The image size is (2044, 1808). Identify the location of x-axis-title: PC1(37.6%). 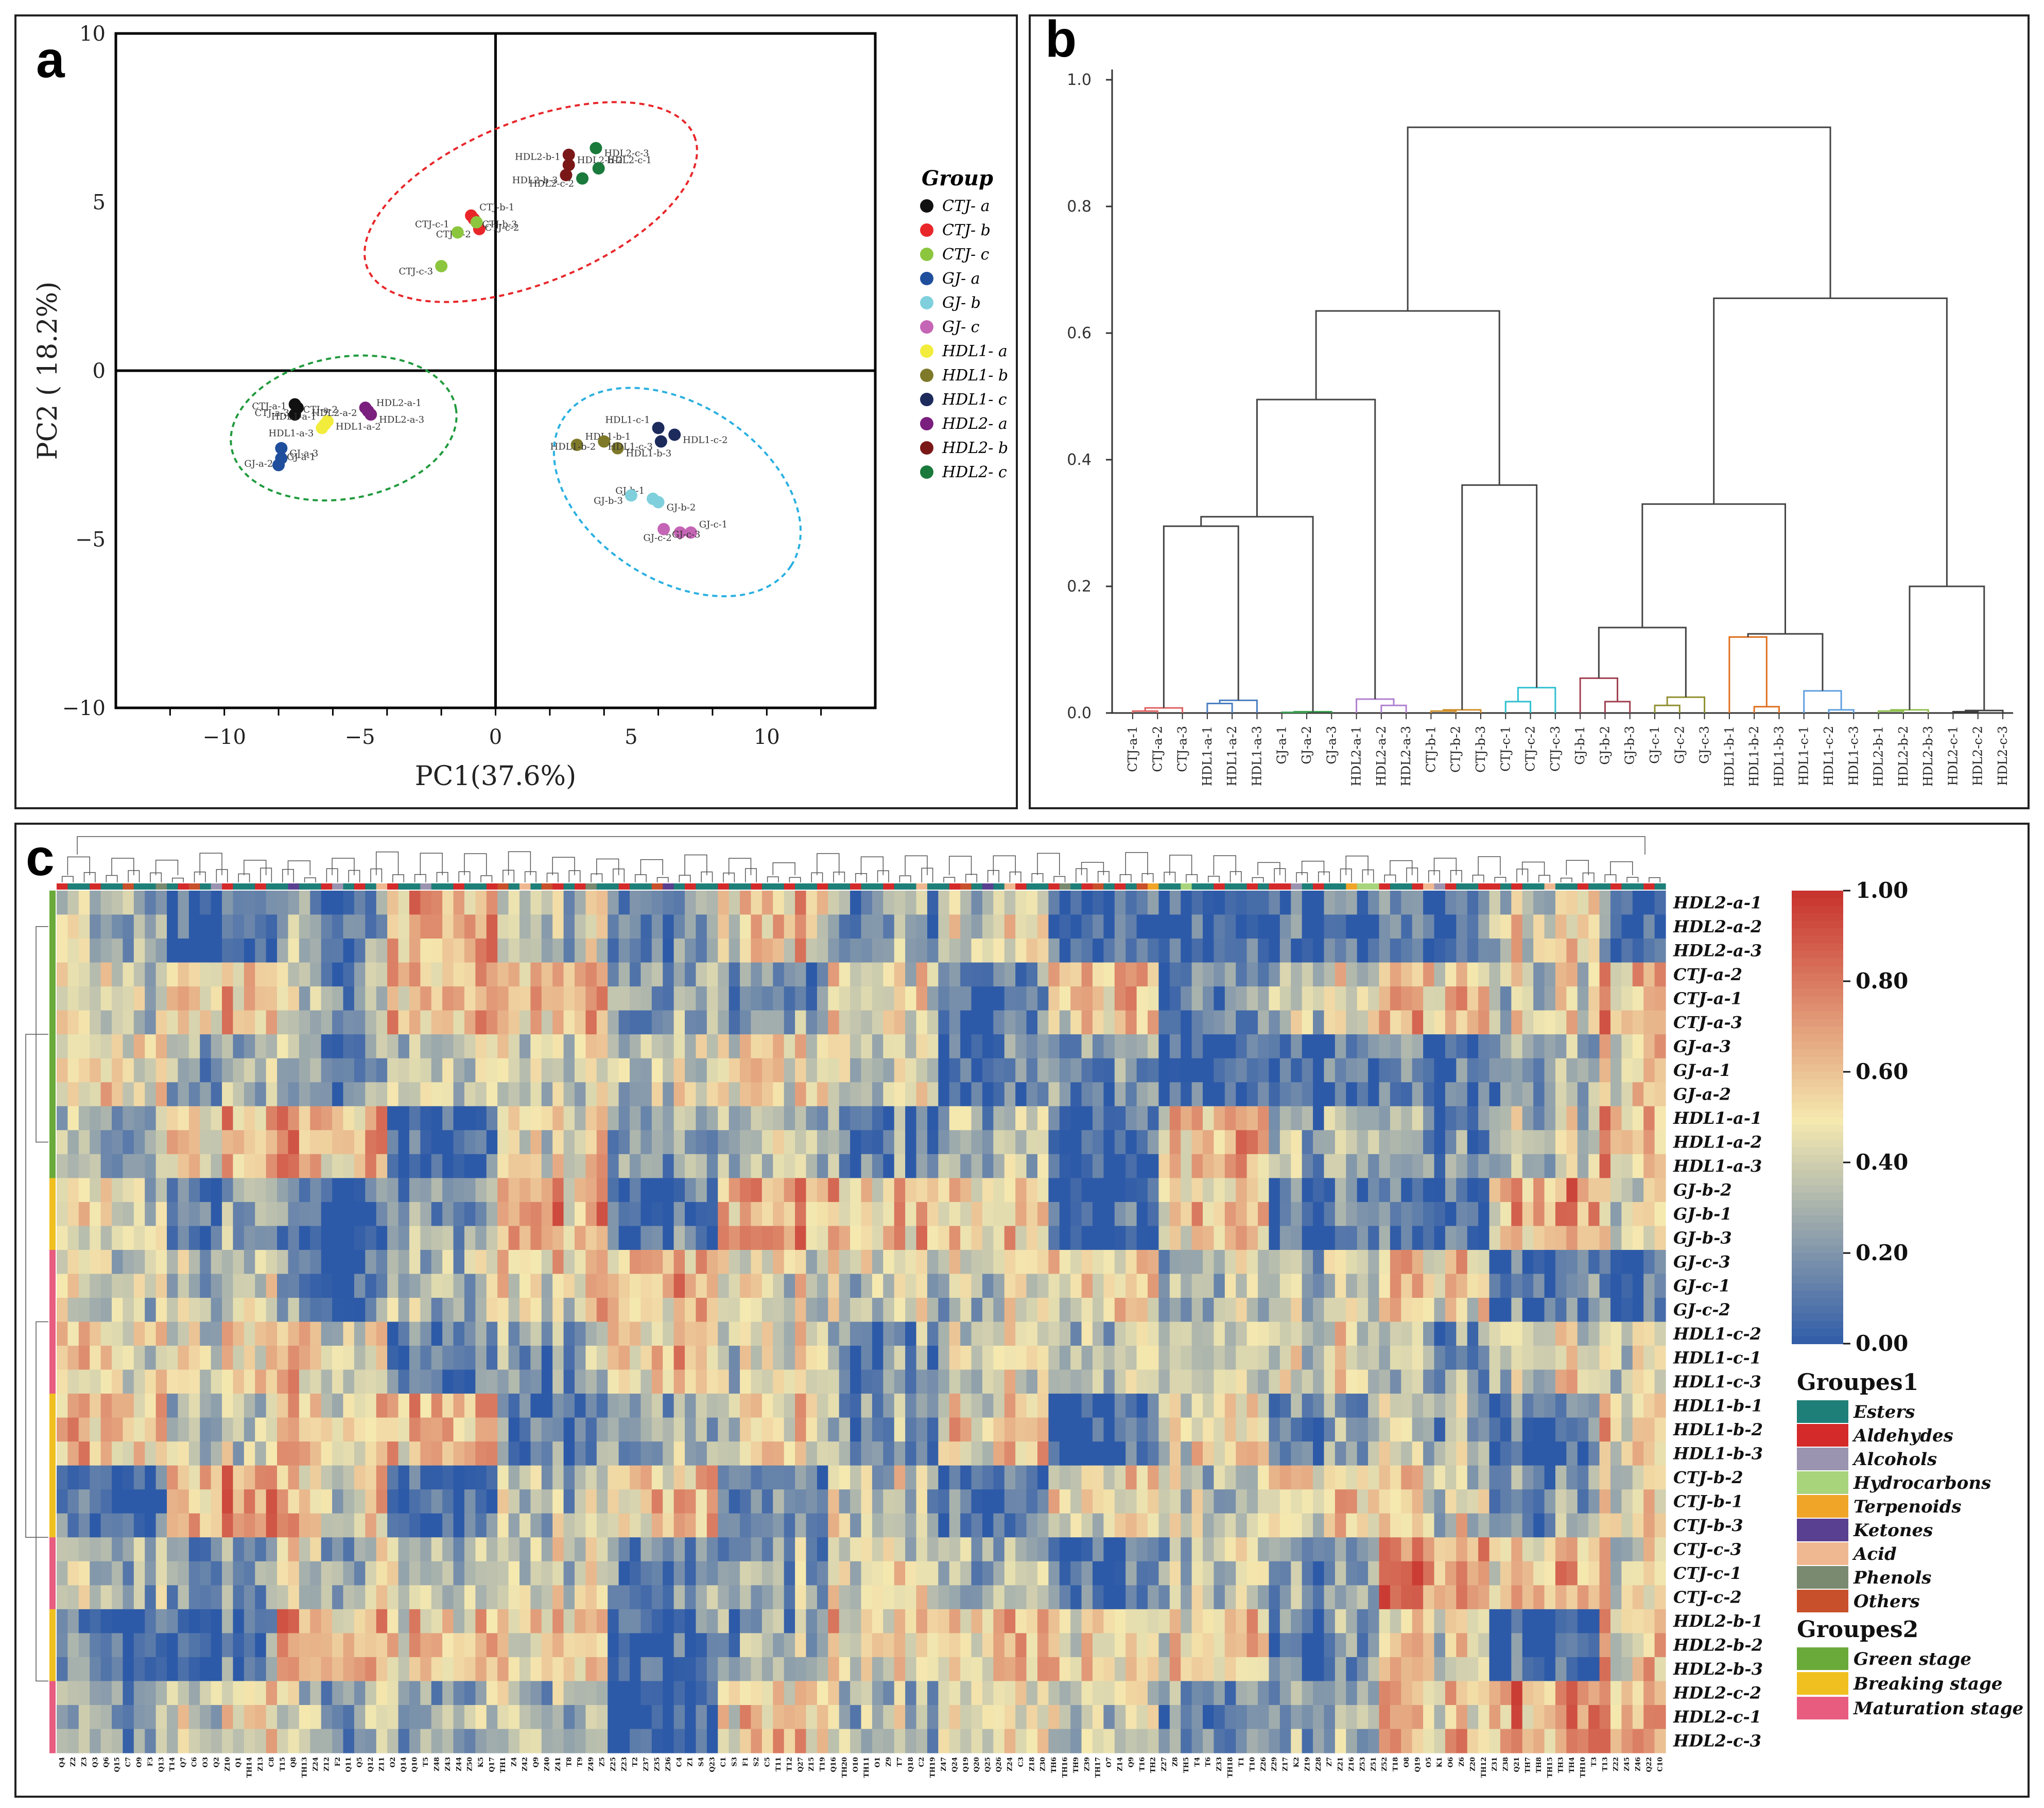
(496, 776).